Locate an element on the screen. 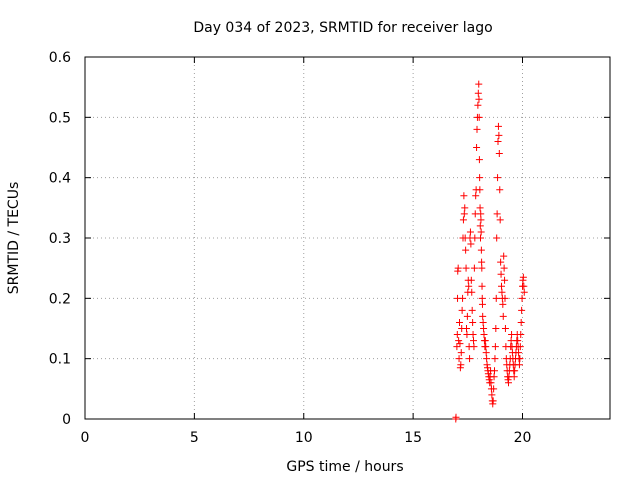 The image size is (640, 480). x-tick-label: 5 is located at coordinates (194, 438).